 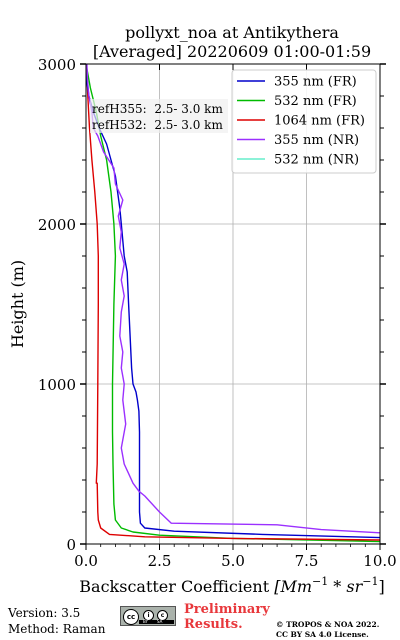 I want to click on method-label: Method: Raman, so click(x=57, y=629).